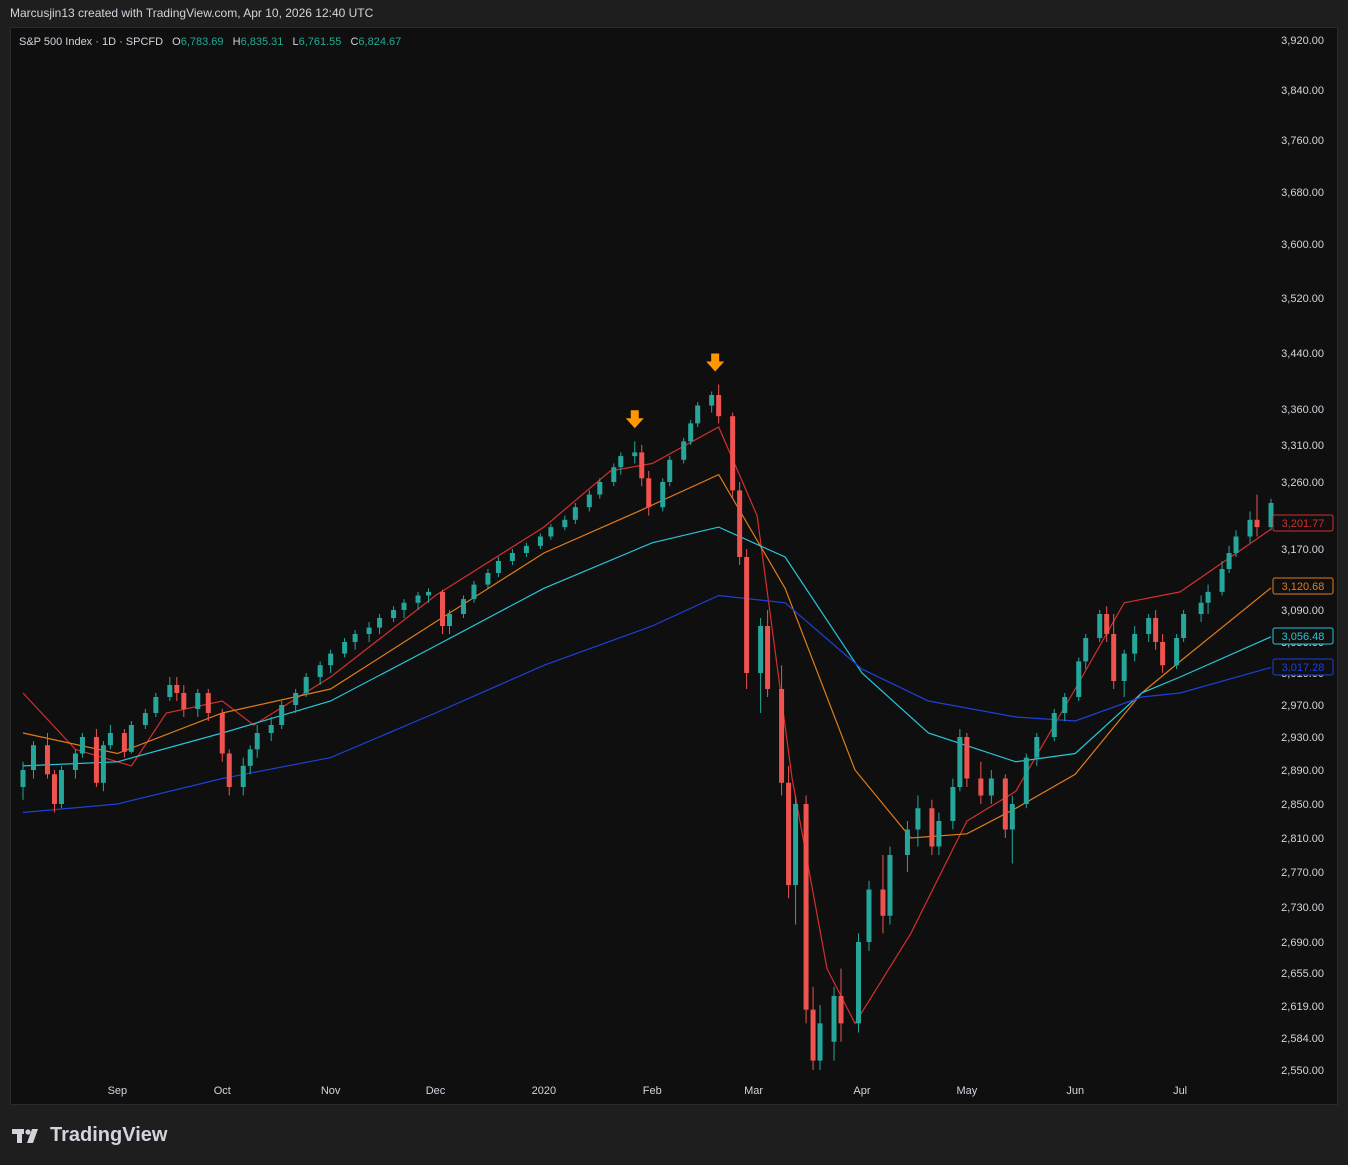 This screenshot has width=1348, height=1165. What do you see at coordinates (25, 1135) in the screenshot?
I see `tradingview-logo-icon` at bounding box center [25, 1135].